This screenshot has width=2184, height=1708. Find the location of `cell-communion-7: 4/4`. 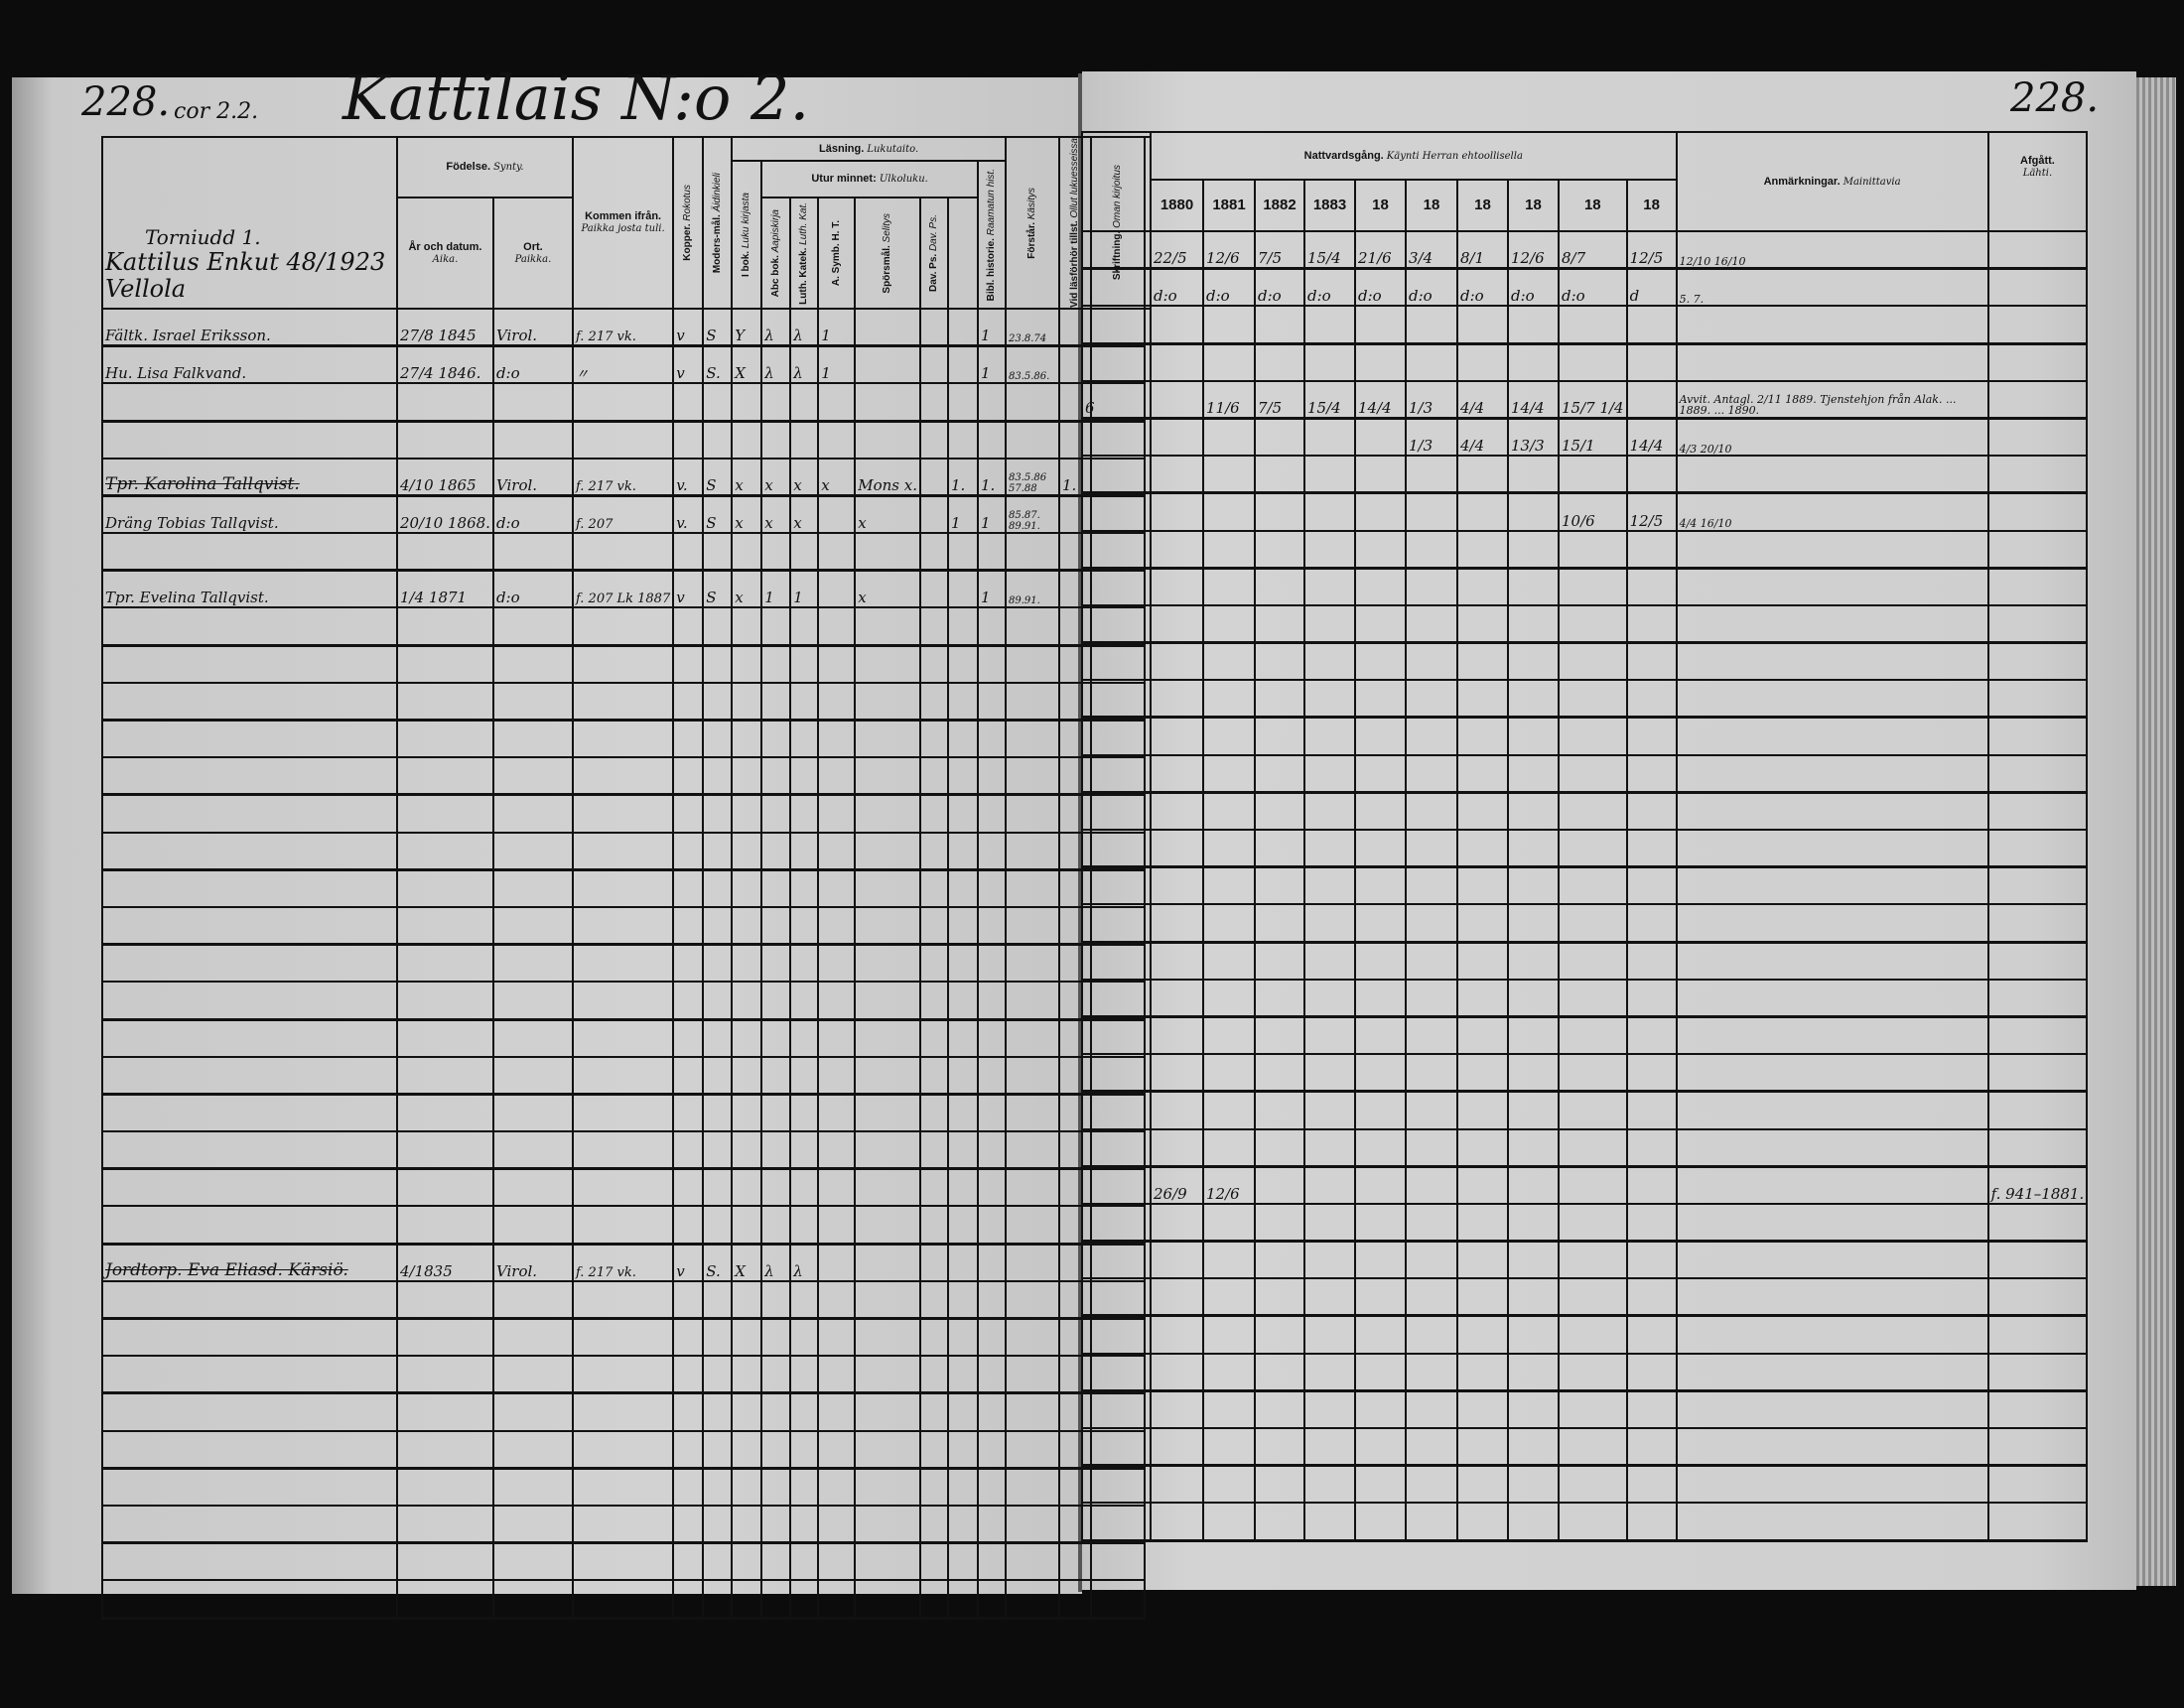

cell-communion-7: 4/4 is located at coordinates (1482, 438).